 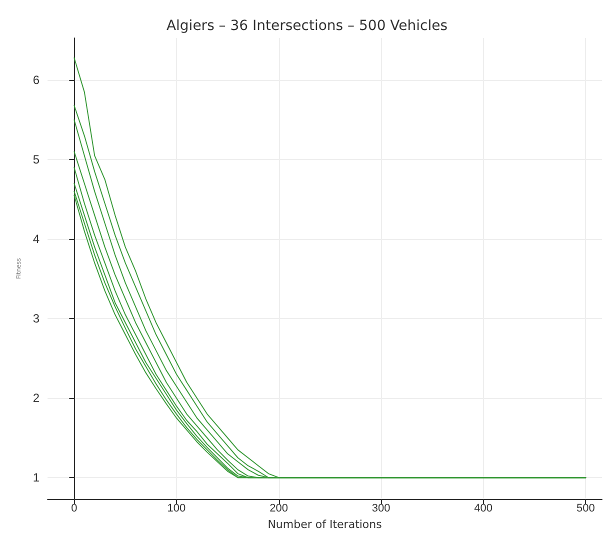 What do you see at coordinates (307, 26) in the screenshot?
I see `chart-title: Algiers – 36 Intersections – 500 Vehicles` at bounding box center [307, 26].